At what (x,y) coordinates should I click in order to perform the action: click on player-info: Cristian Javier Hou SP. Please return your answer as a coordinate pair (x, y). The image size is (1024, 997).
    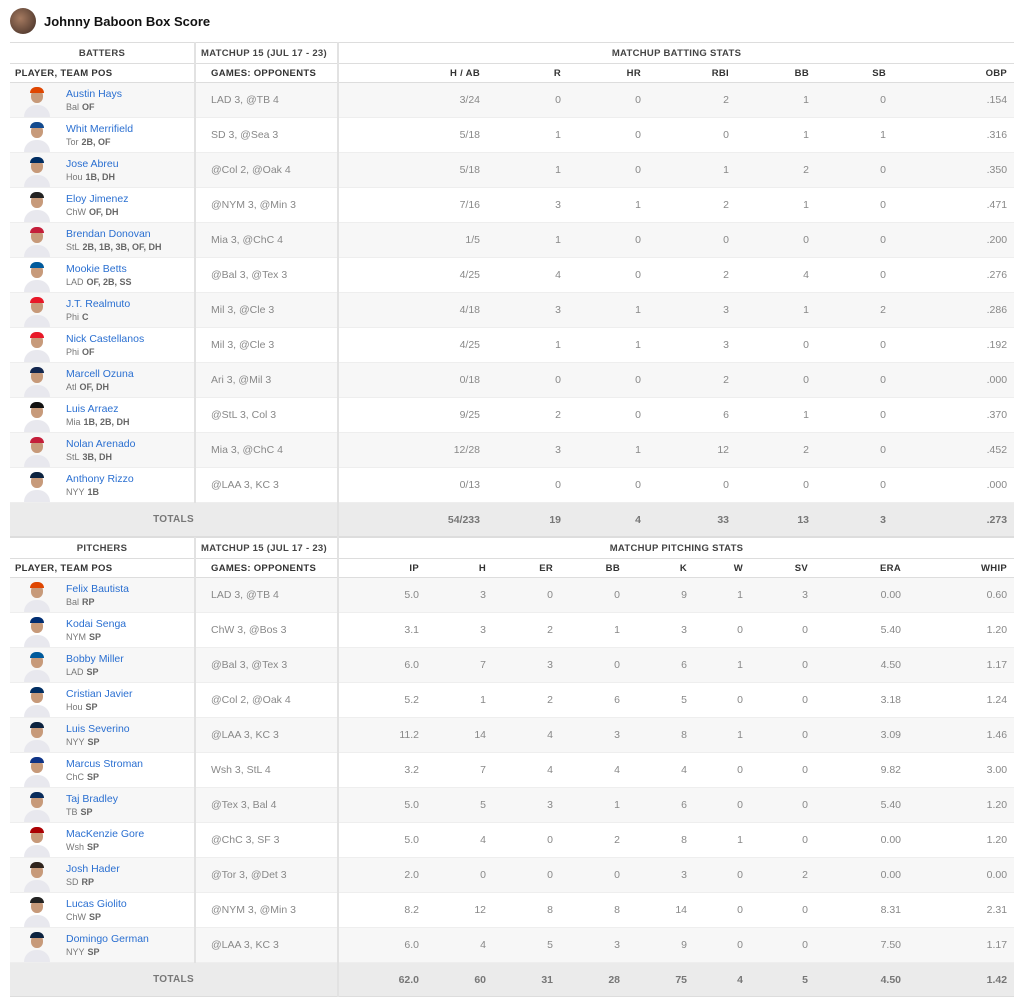
    Looking at the image, I should click on (102, 700).